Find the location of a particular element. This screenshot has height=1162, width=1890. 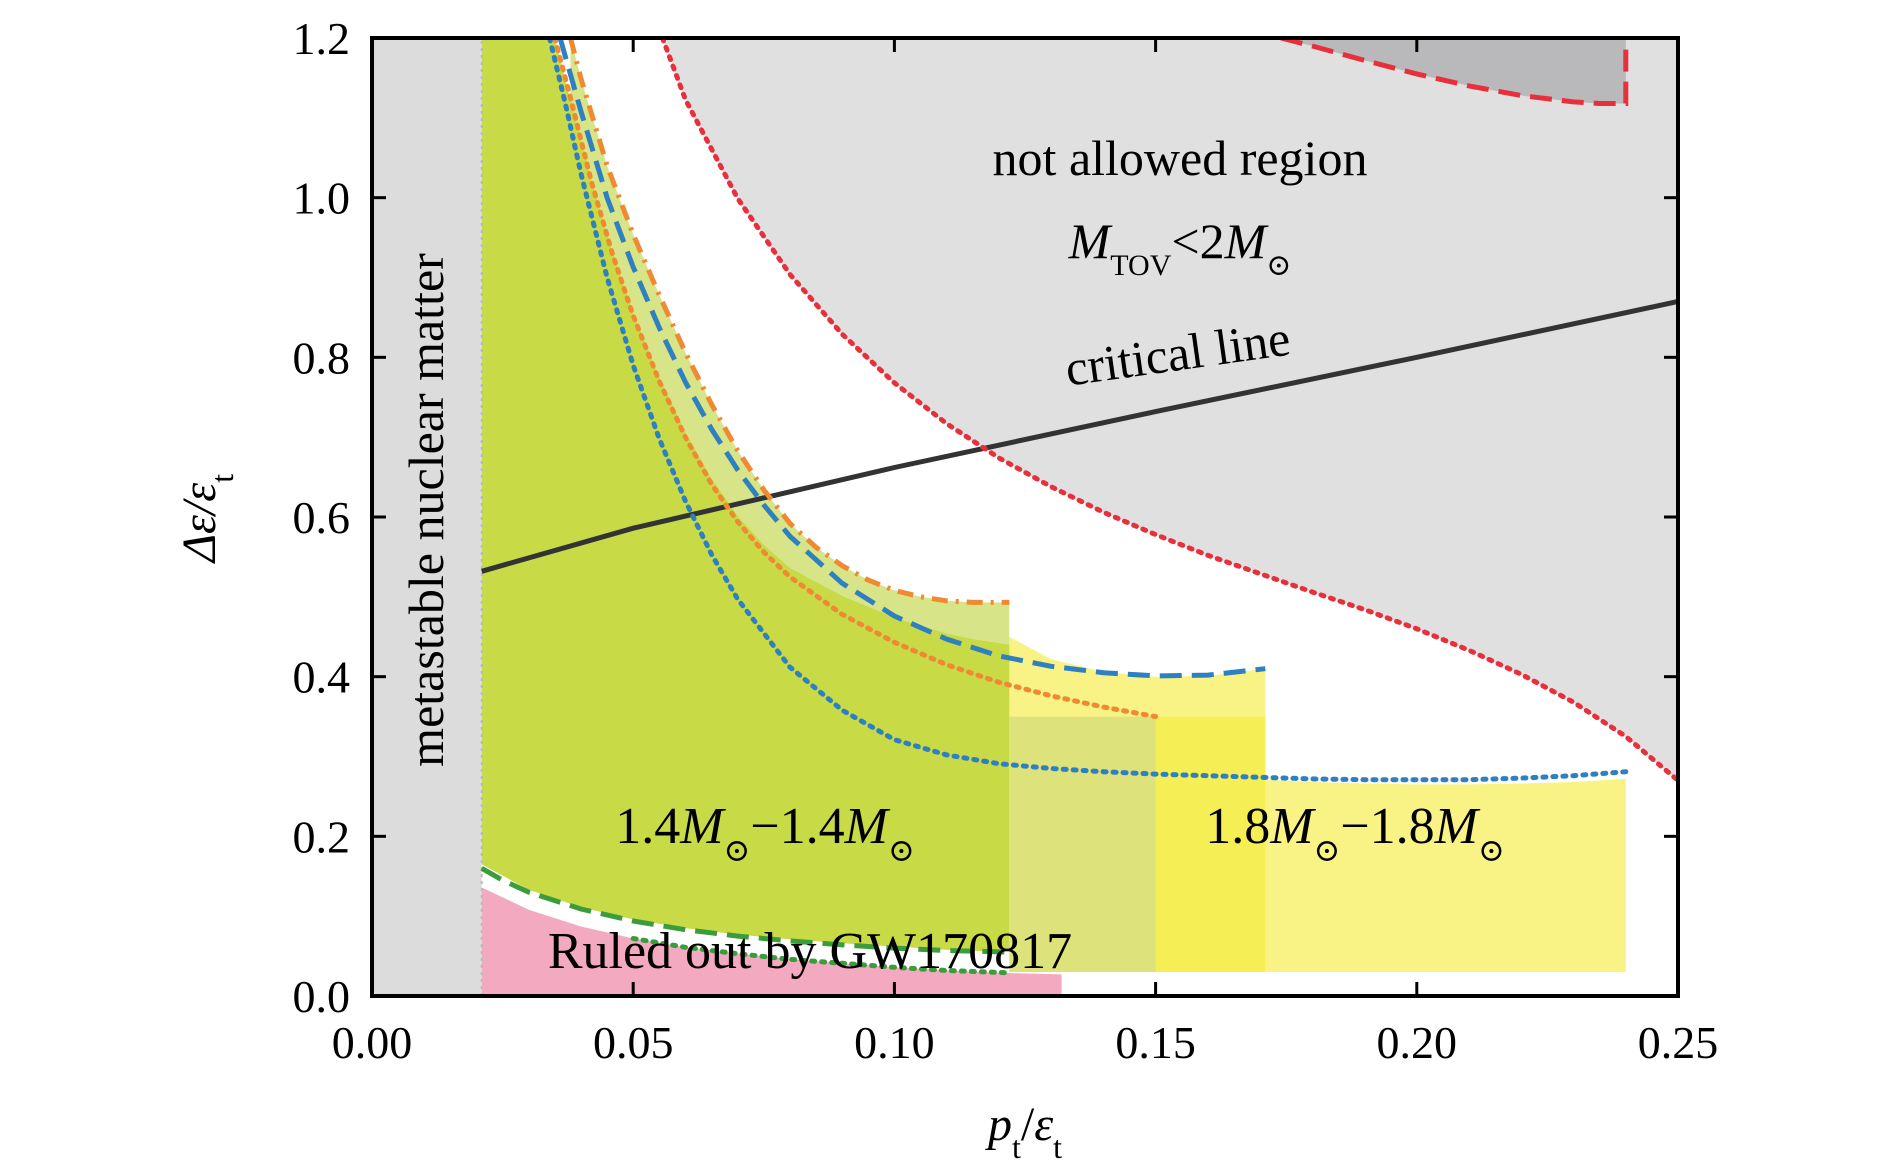

label-1-4: 1.4M⊙−1.4M⊙ is located at coordinates (765, 833).